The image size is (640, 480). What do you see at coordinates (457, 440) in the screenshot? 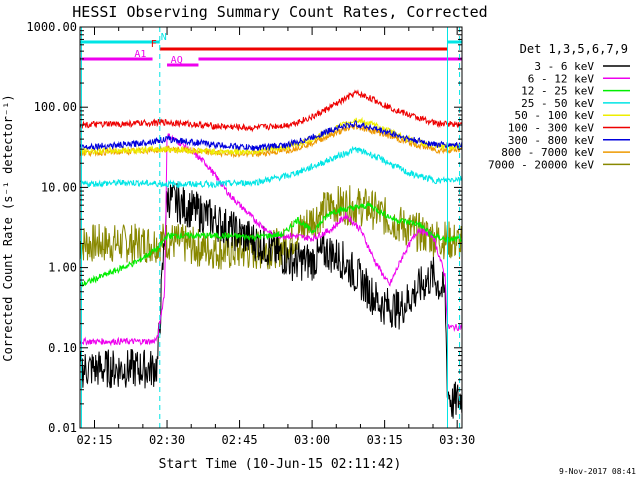
I see `x-tick-label-5: 03:30` at bounding box center [457, 440].